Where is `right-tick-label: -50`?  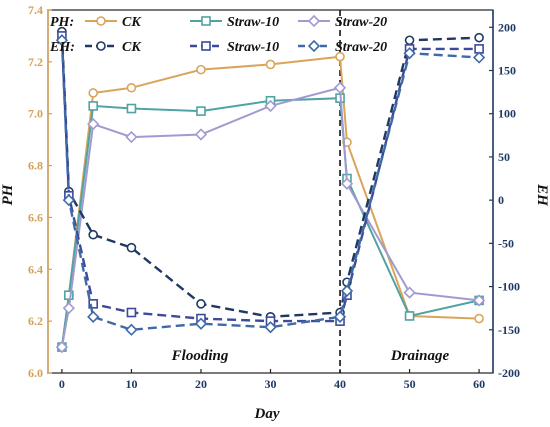
right-tick-label: -50 is located at coordinates (506, 243).